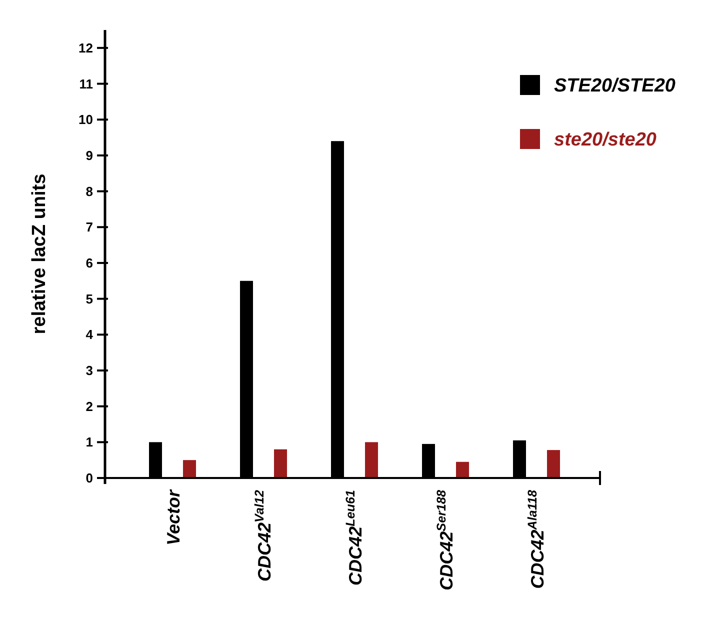 This screenshot has width=725, height=642. What do you see at coordinates (39, 254) in the screenshot?
I see `y-axis-title: relative lacZ units` at bounding box center [39, 254].